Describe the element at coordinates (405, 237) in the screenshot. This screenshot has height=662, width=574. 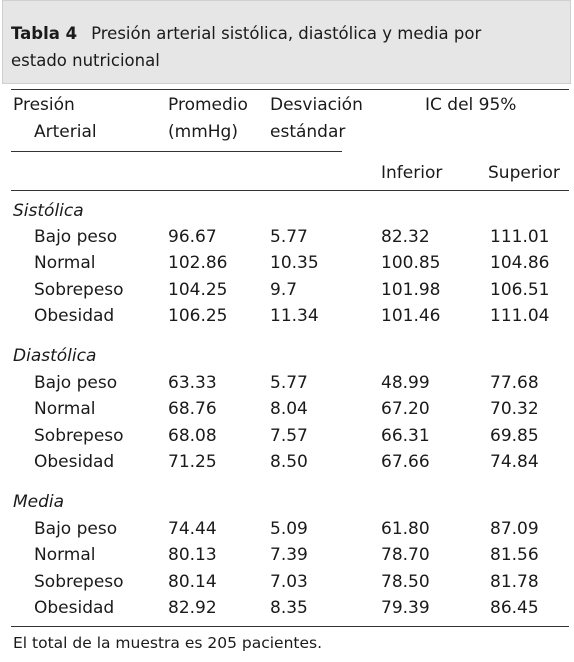
I see `row-ci-lower: 82.32` at that location.